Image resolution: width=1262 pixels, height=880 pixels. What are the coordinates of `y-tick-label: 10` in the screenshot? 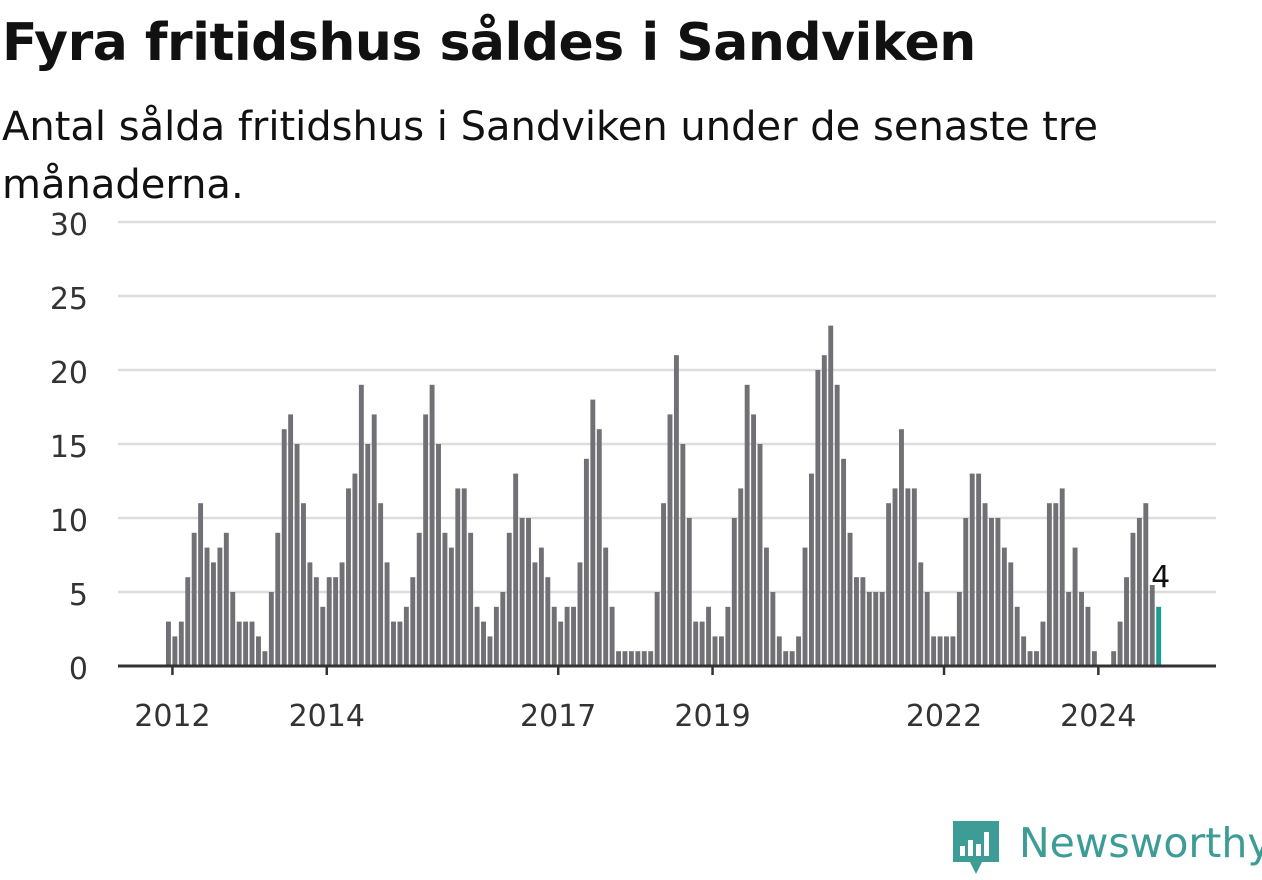 It's located at (69, 521).